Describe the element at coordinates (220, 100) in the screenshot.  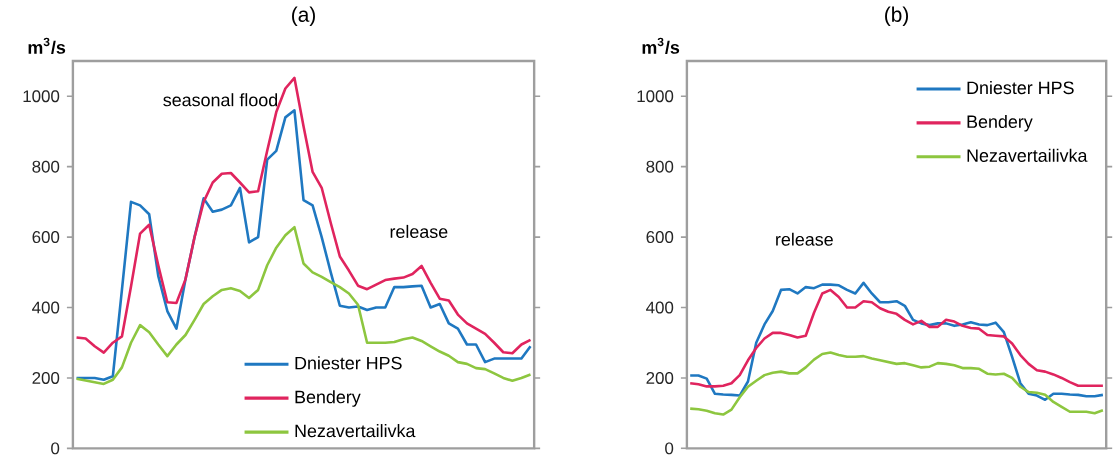
I see `annotation: seasonal flood` at that location.